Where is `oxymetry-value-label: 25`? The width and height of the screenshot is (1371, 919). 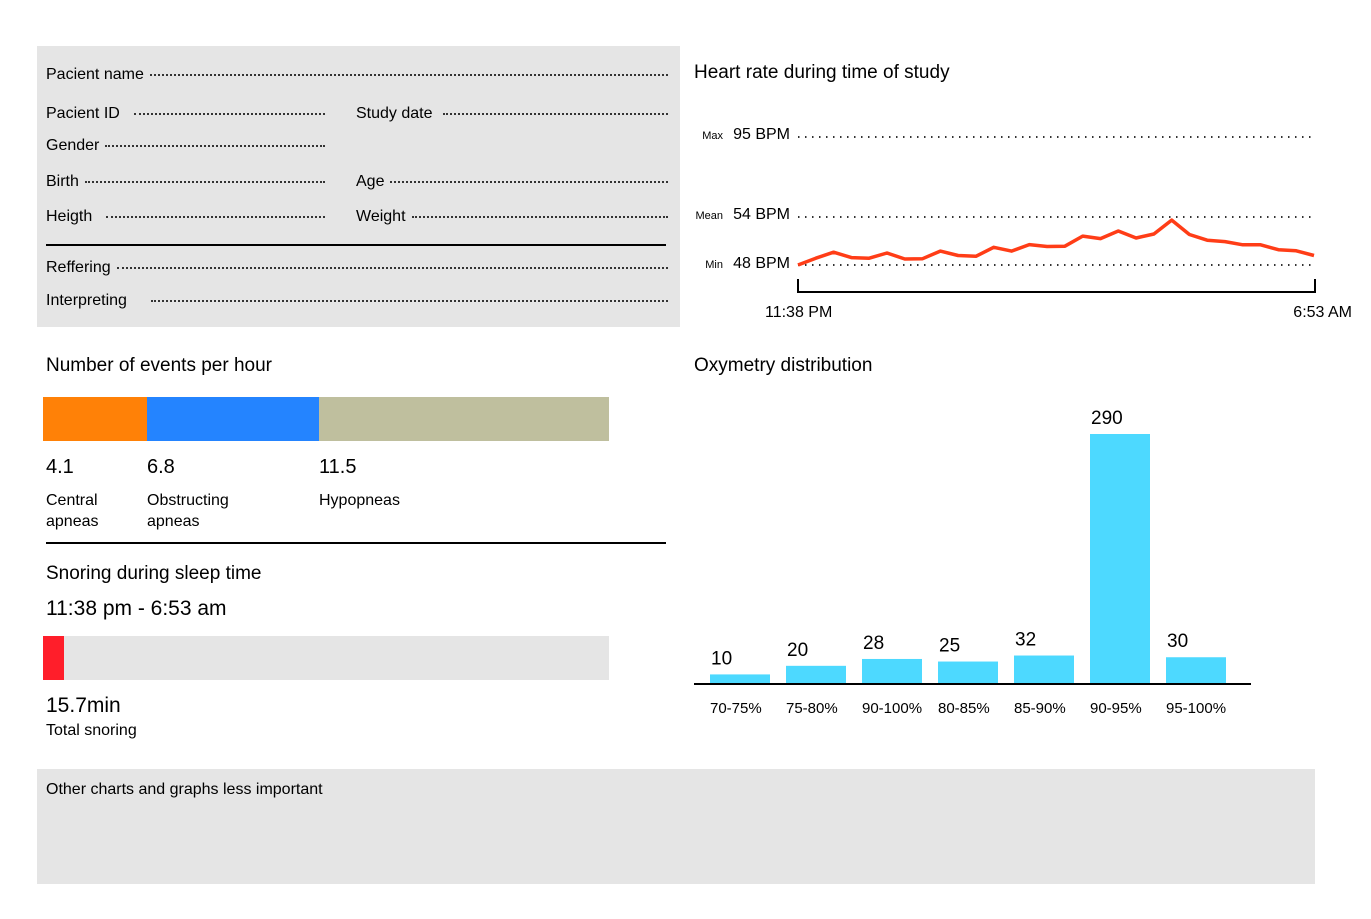 oxymetry-value-label: 25 is located at coordinates (949, 646).